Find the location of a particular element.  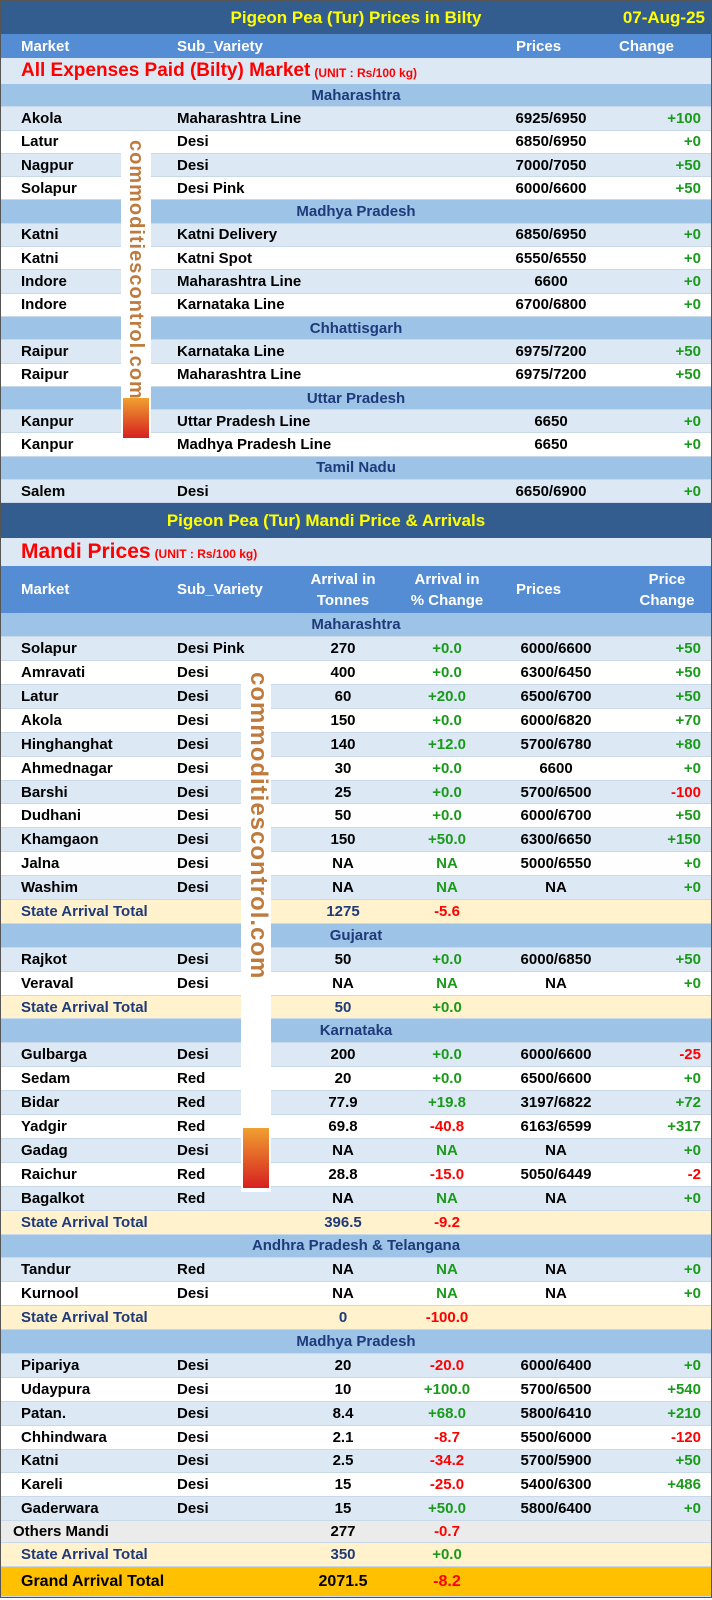

arrival-tonnes: 8.4 is located at coordinates (343, 1413).